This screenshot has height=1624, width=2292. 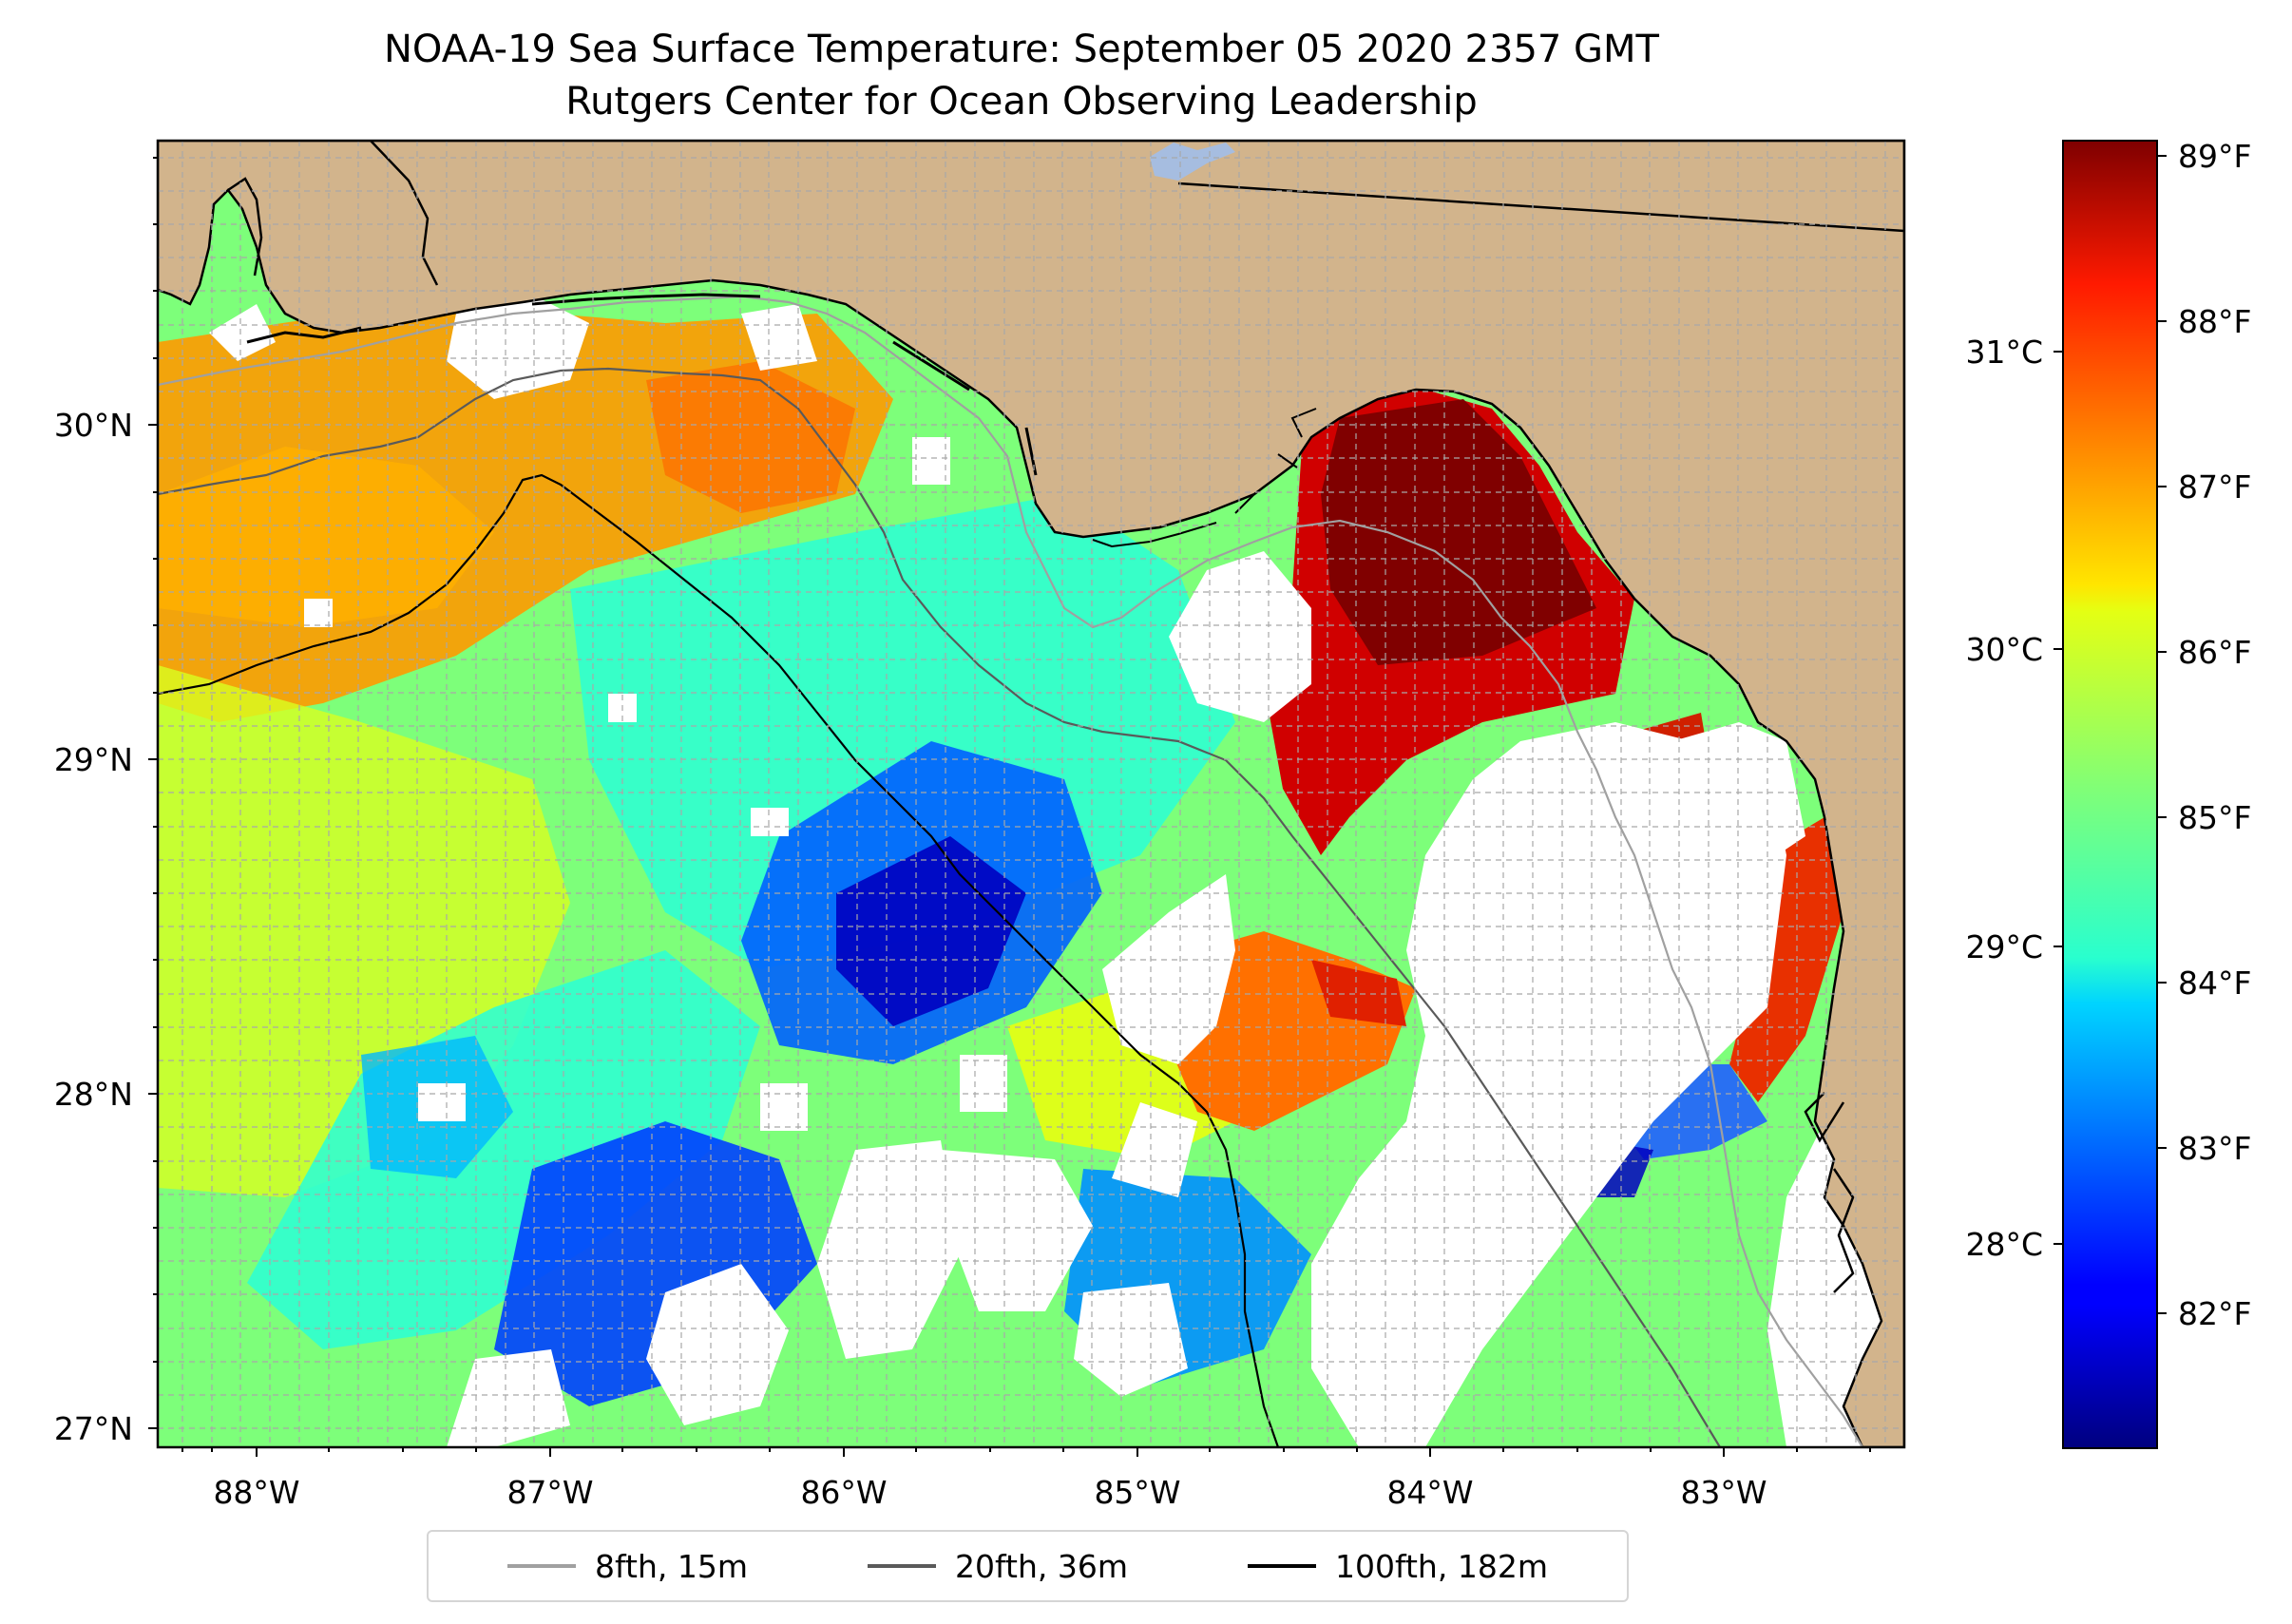 I want to click on sst-hot-swfl, so click(x=1786, y=959).